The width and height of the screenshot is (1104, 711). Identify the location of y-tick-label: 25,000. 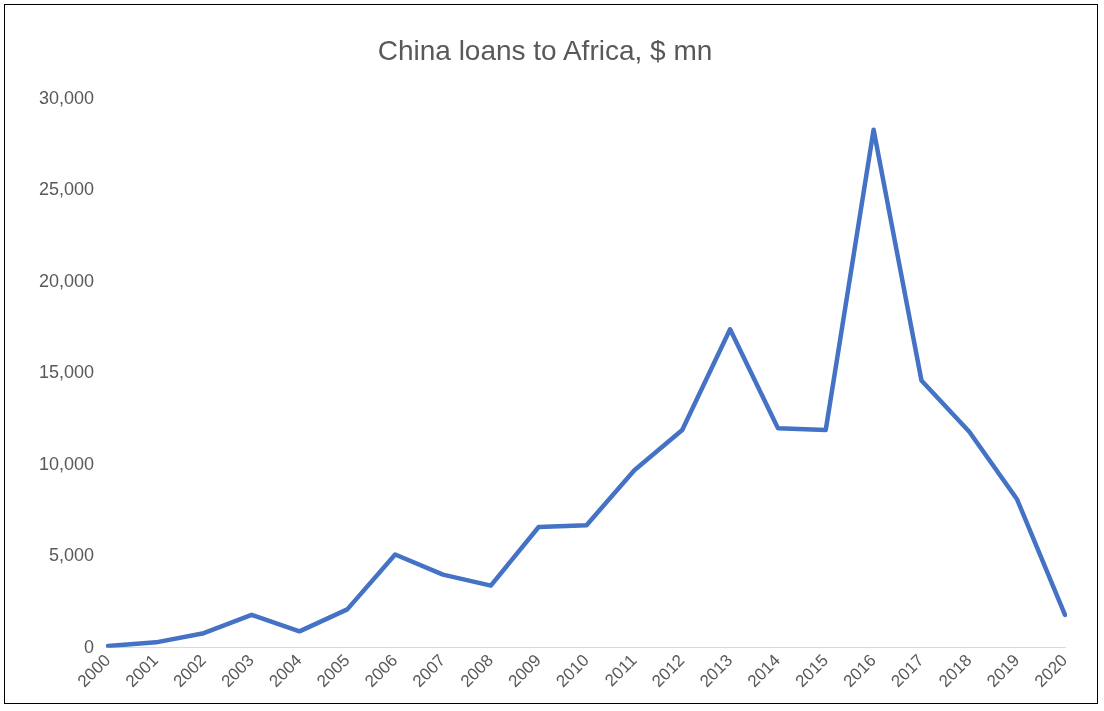
(66, 189).